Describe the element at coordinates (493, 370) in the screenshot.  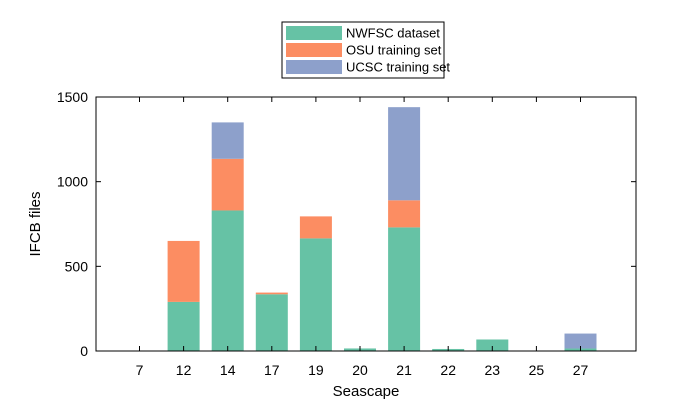
I see `x-tick-label: 23` at that location.